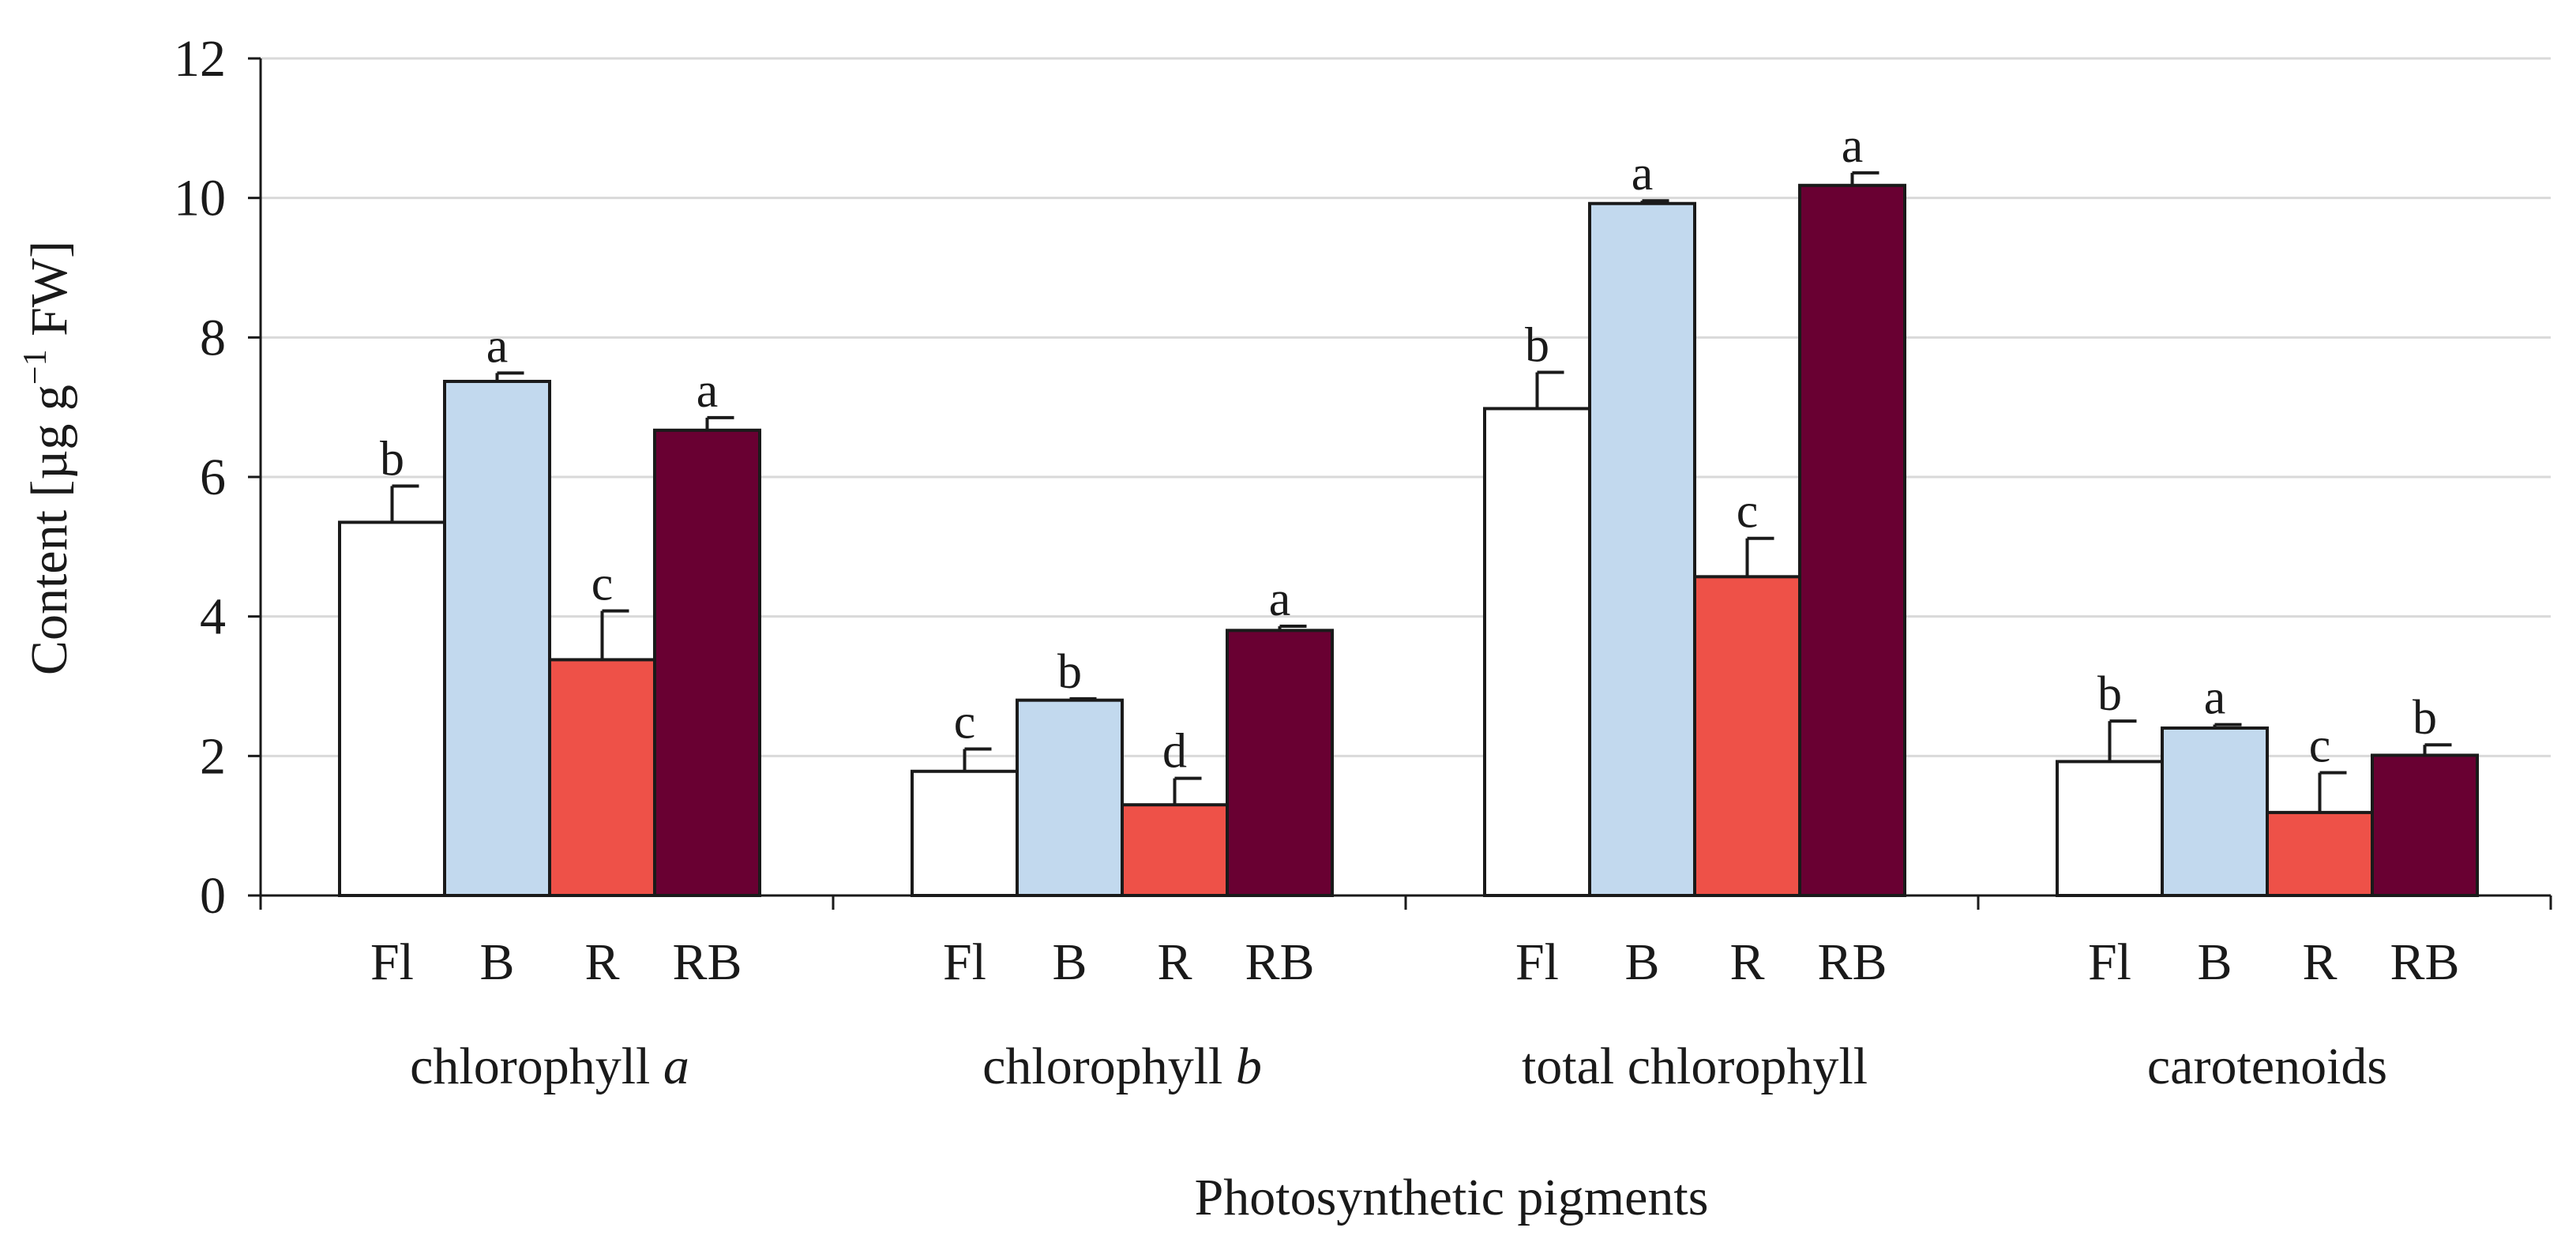  I want to click on y-tick-label: 6, so click(213, 477).